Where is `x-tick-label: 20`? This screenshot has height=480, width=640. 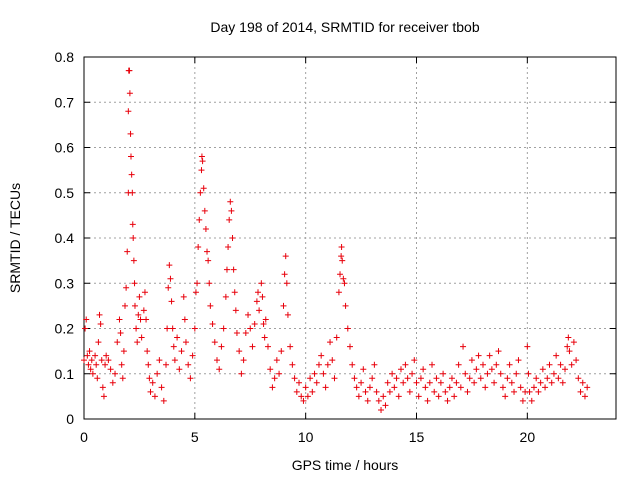 x-tick-label: 20 is located at coordinates (528, 437).